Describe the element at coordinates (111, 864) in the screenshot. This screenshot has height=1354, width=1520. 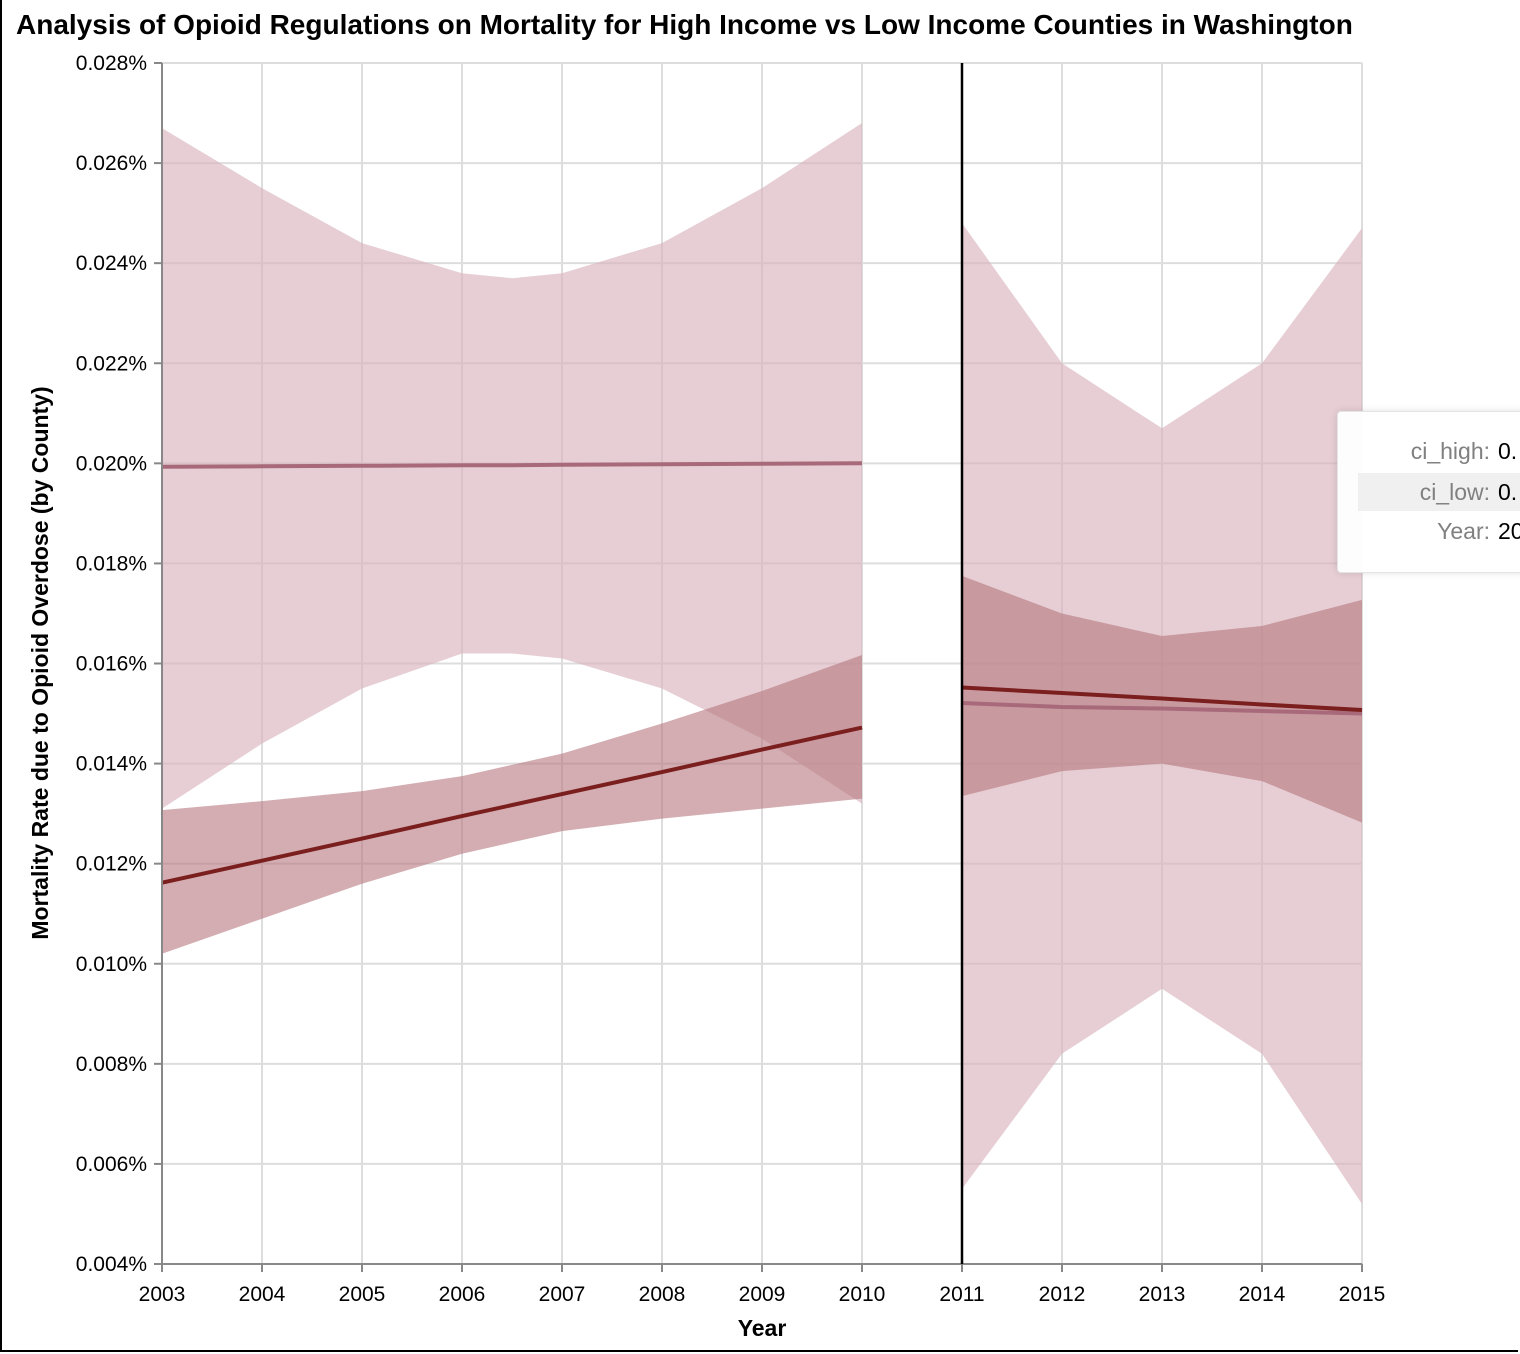
I see `y-tick-label: 0.012%` at that location.